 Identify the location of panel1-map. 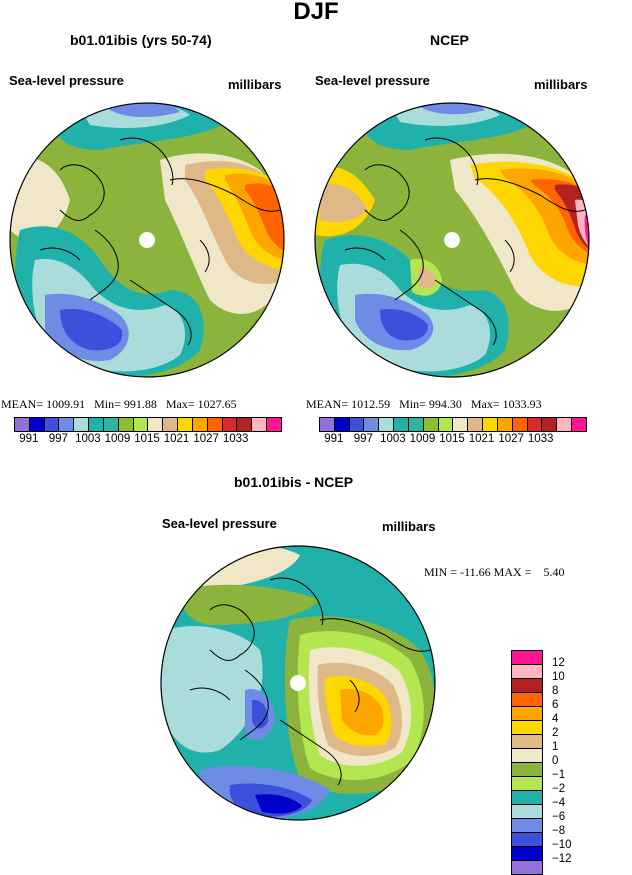
(147, 240).